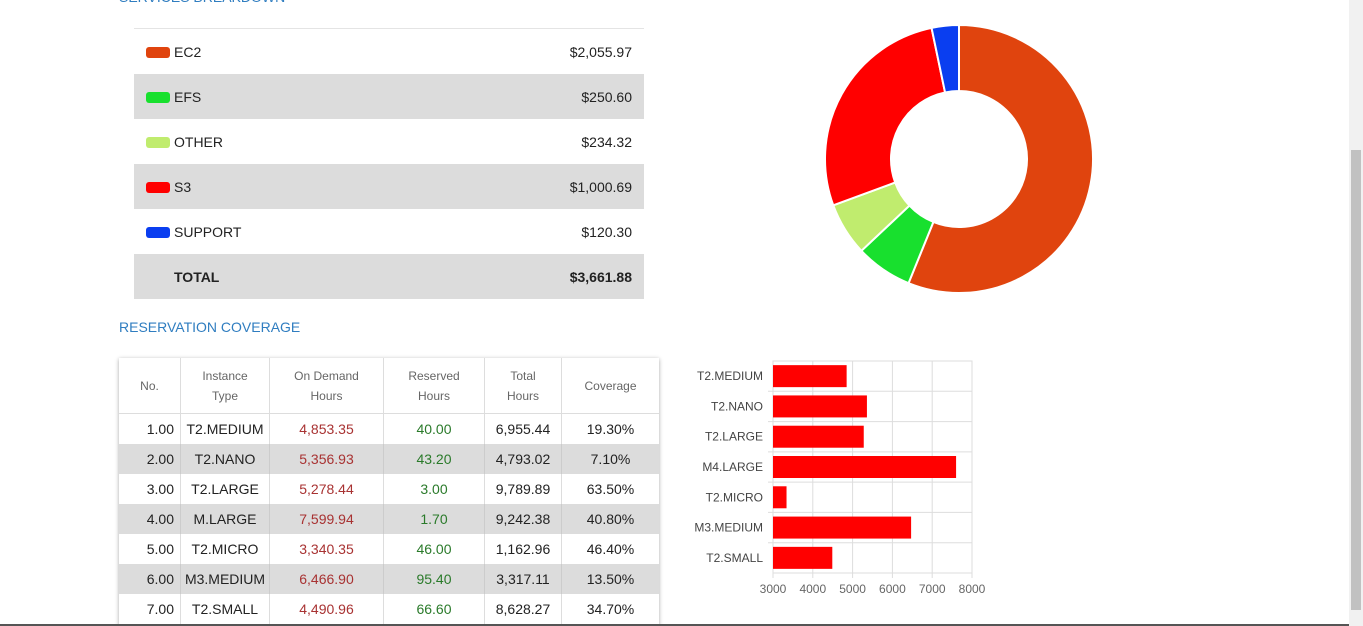 The height and width of the screenshot is (626, 1363). Describe the element at coordinates (327, 549) in the screenshot. I see `table-cell: 3,340.35` at that location.